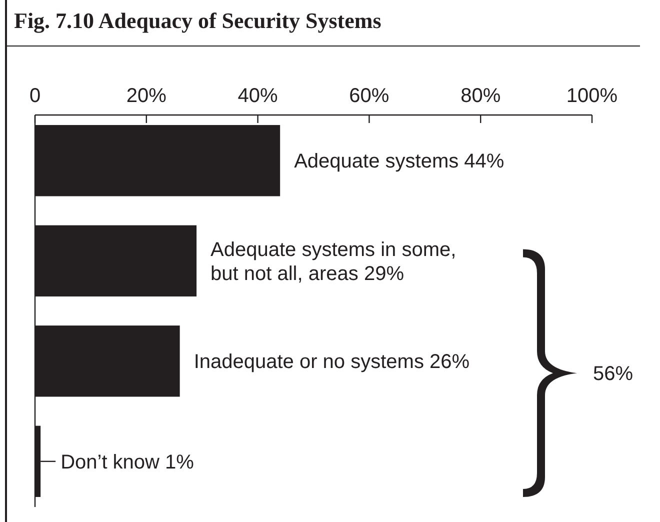 This screenshot has height=522, width=660. What do you see at coordinates (332, 362) in the screenshot?
I see `category-label: Inadequate or no systems 26%` at bounding box center [332, 362].